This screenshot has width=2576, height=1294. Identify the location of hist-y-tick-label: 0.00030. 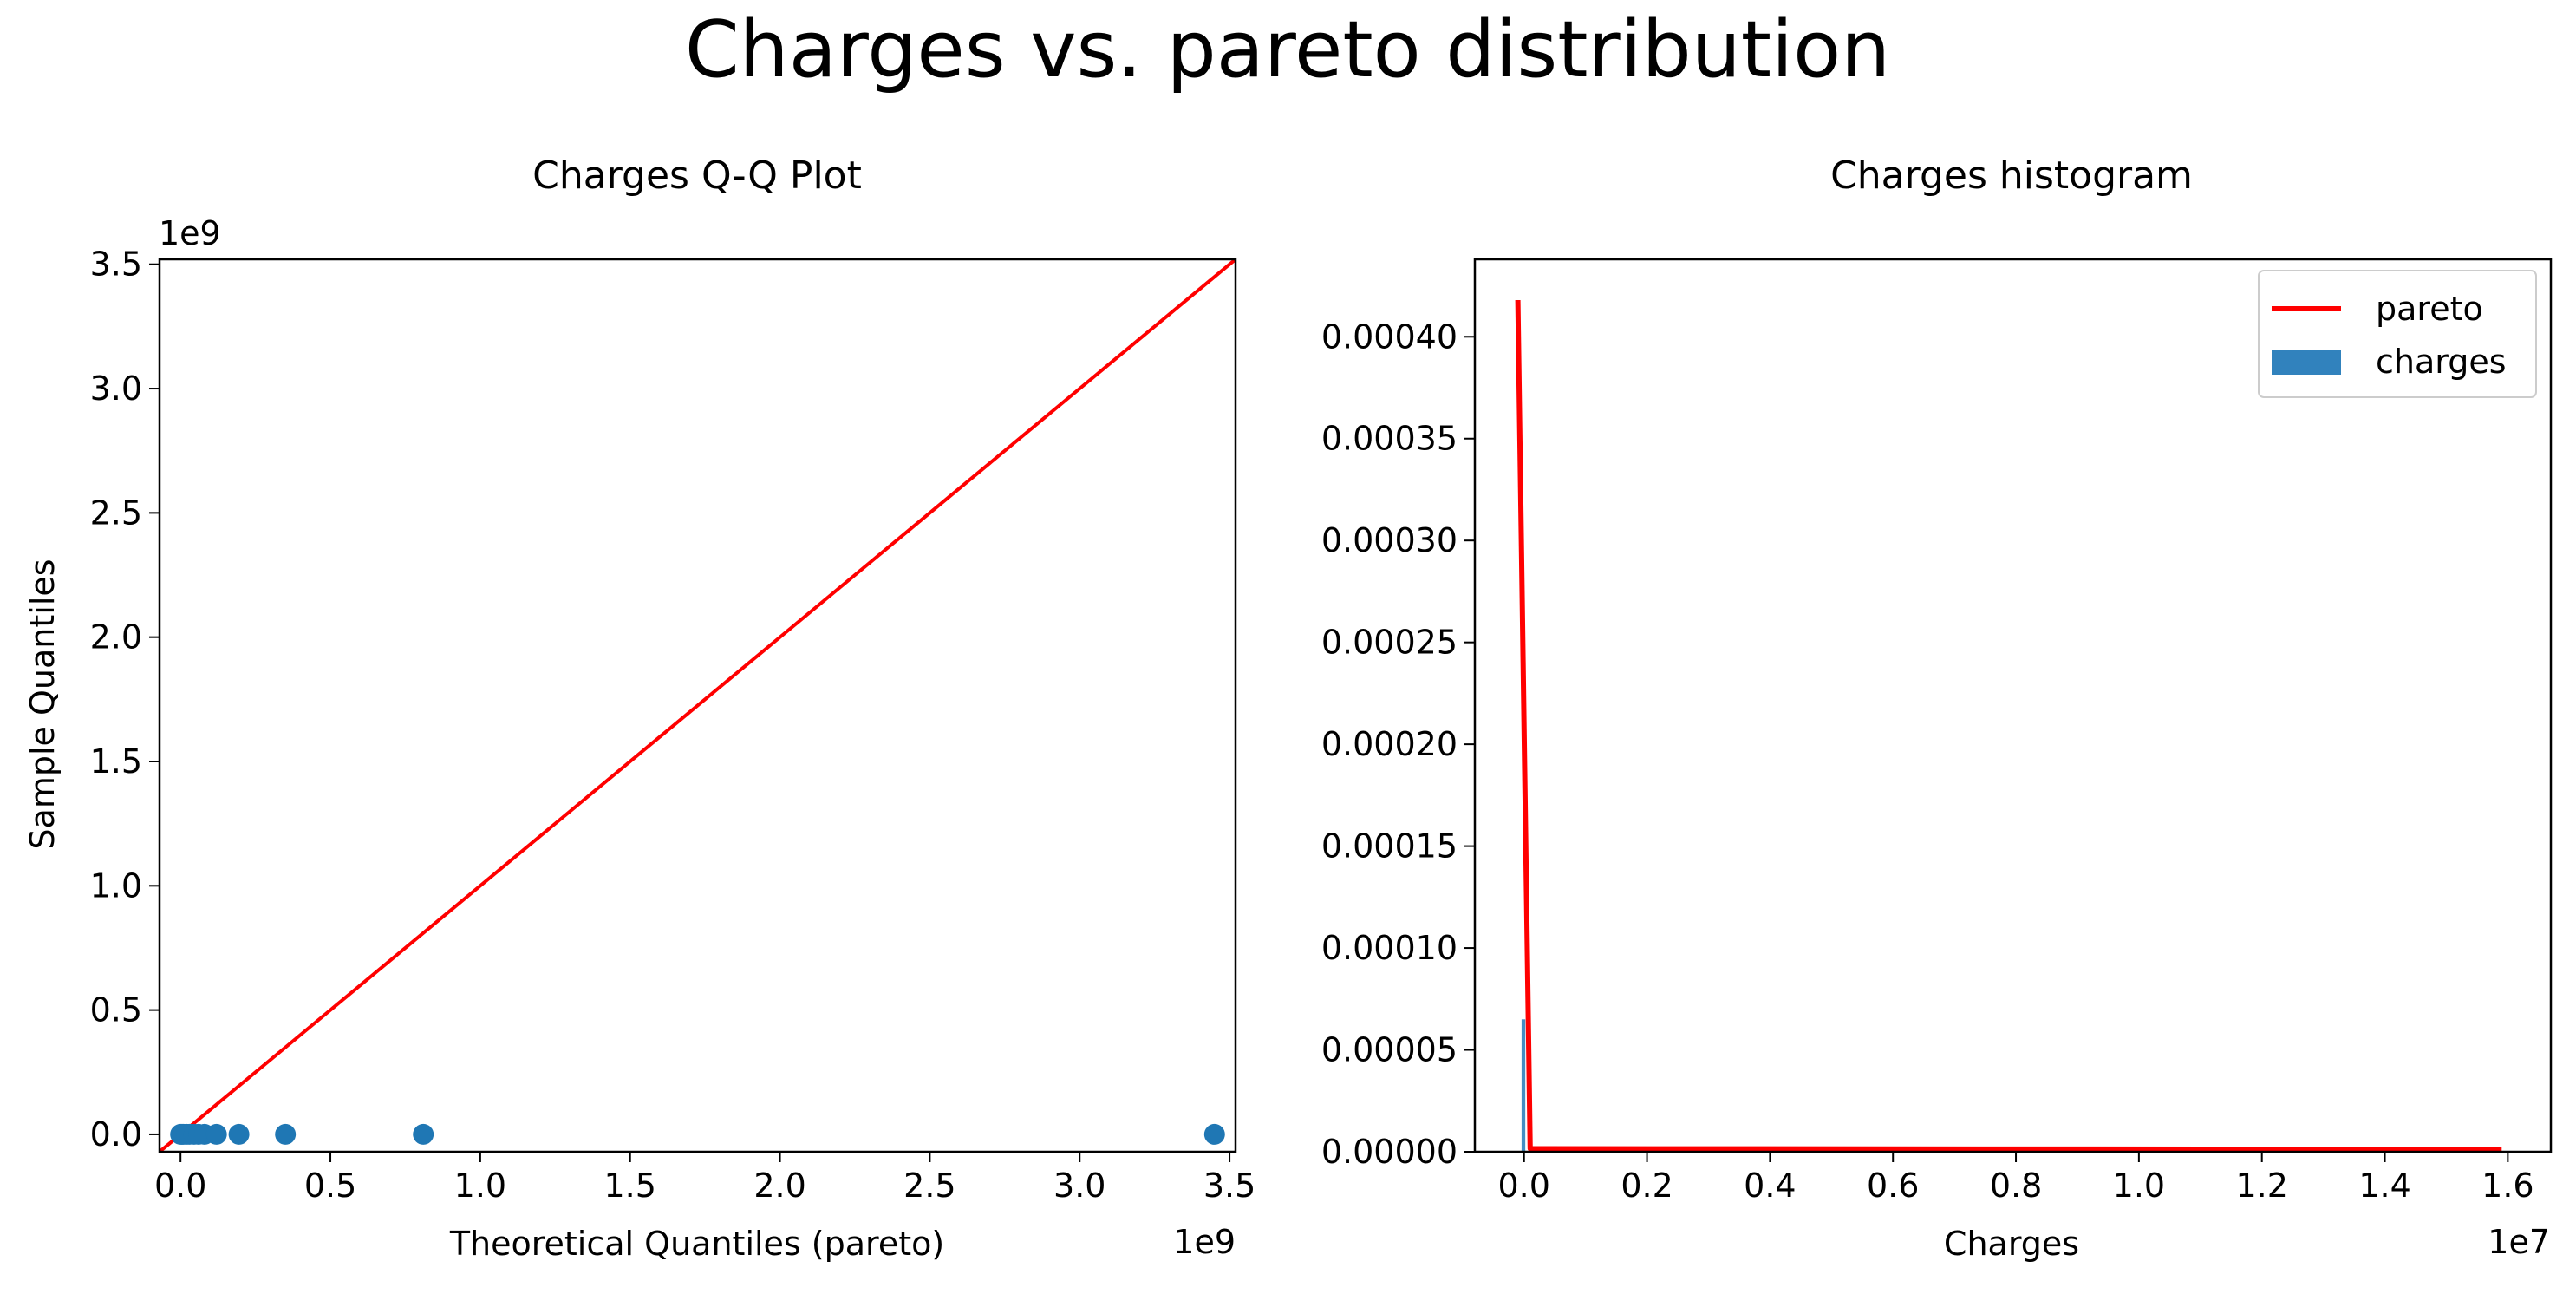
(1389, 540).